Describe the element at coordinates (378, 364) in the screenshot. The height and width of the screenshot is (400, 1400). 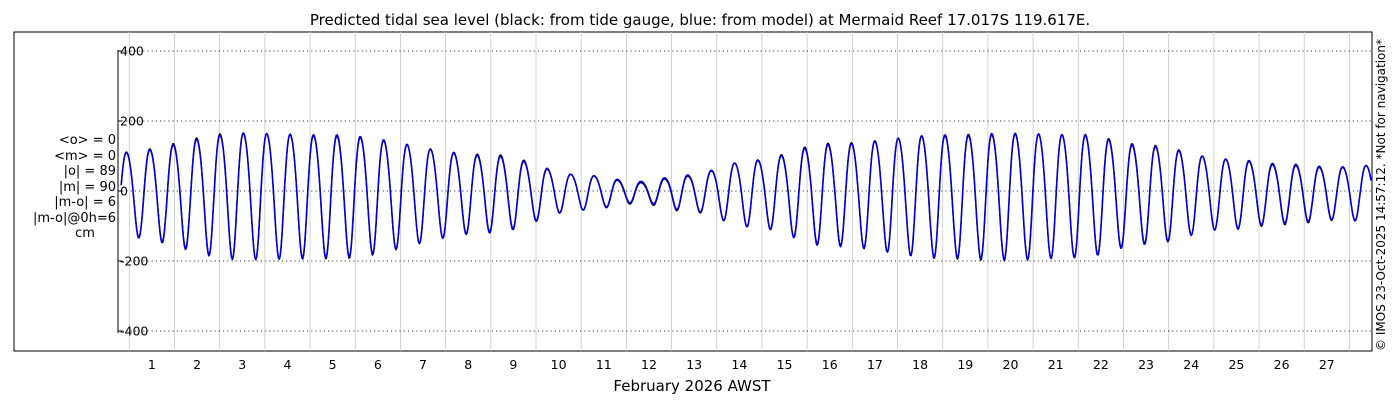
I see `x-tick-label: 6` at that location.